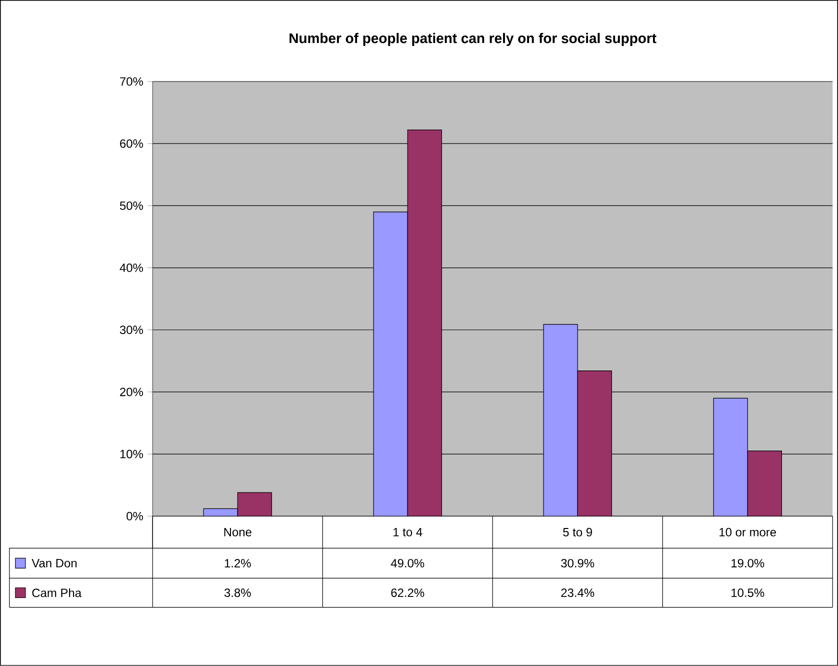  I want to click on data-label: 3.8%, so click(237, 593).